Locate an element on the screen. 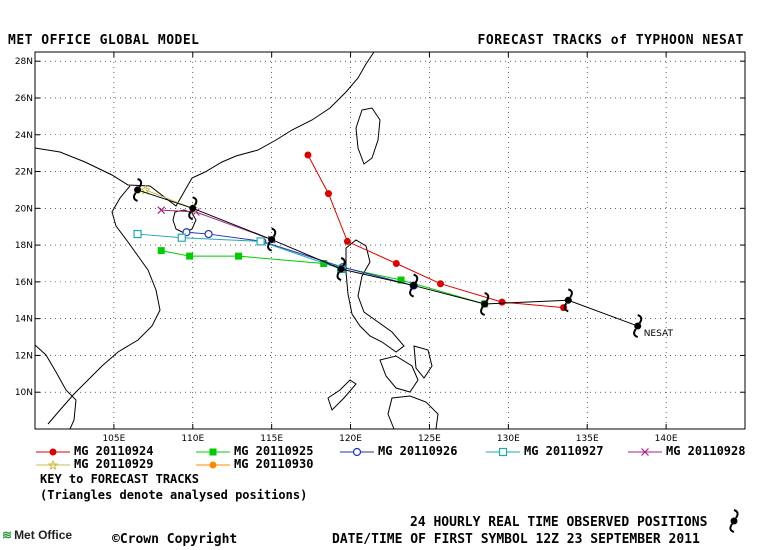  copyright-text: Crown Copyright is located at coordinates (178, 539).